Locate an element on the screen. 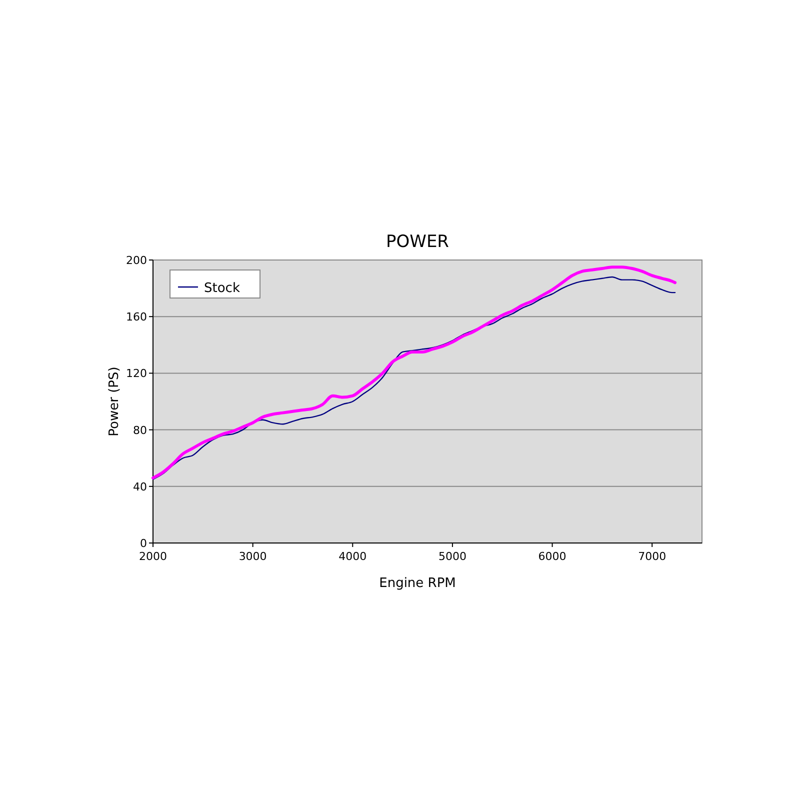 The width and height of the screenshot is (800, 800). x-tick-label: 3000 is located at coordinates (252, 556).